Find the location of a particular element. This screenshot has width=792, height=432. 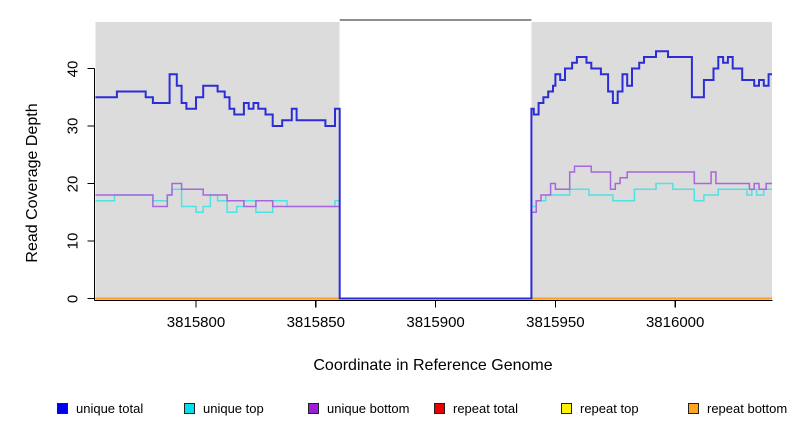

x-tick-label: 3815900 is located at coordinates (435, 322).